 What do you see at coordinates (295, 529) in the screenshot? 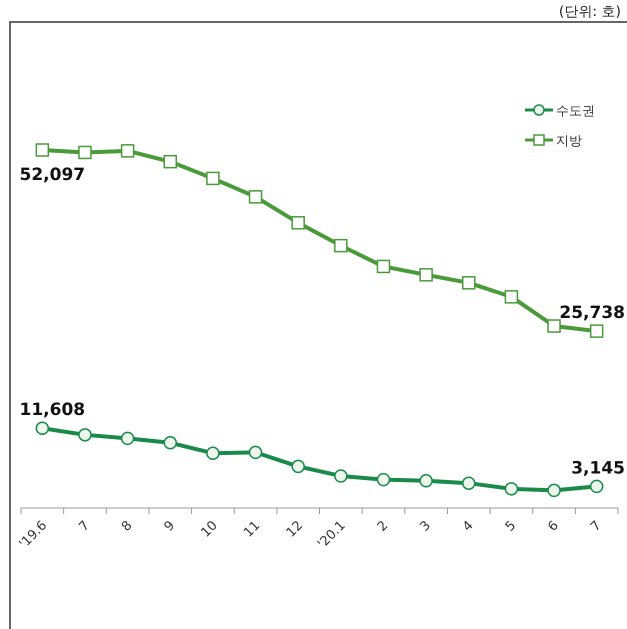
I see `x-tick-label: 12` at bounding box center [295, 529].